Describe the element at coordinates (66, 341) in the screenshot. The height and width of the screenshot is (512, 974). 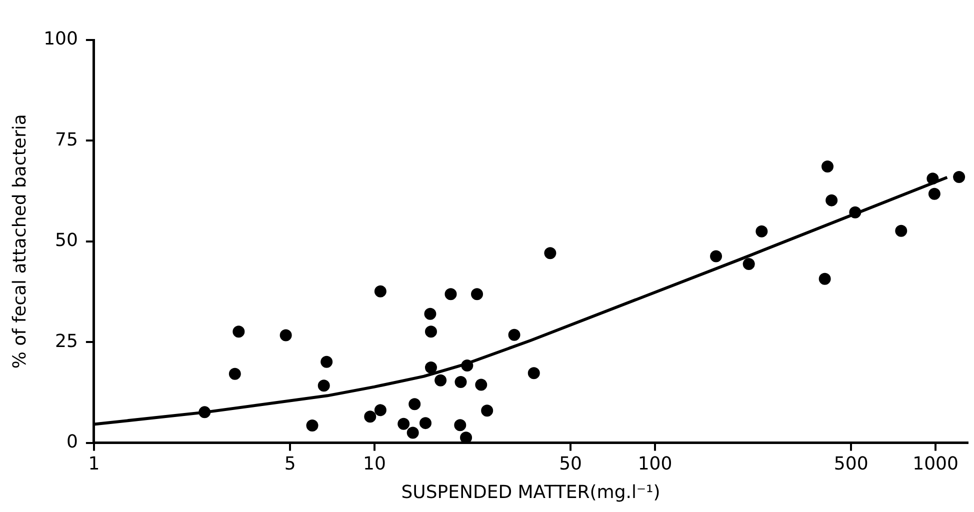
I see `y-tick-label: 25` at that location.